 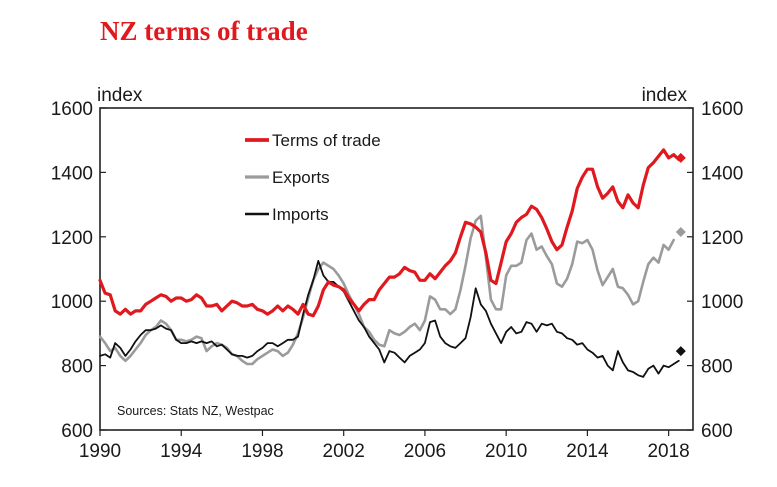 What do you see at coordinates (301, 177) in the screenshot?
I see `legend-label-exports: Exports` at bounding box center [301, 177].